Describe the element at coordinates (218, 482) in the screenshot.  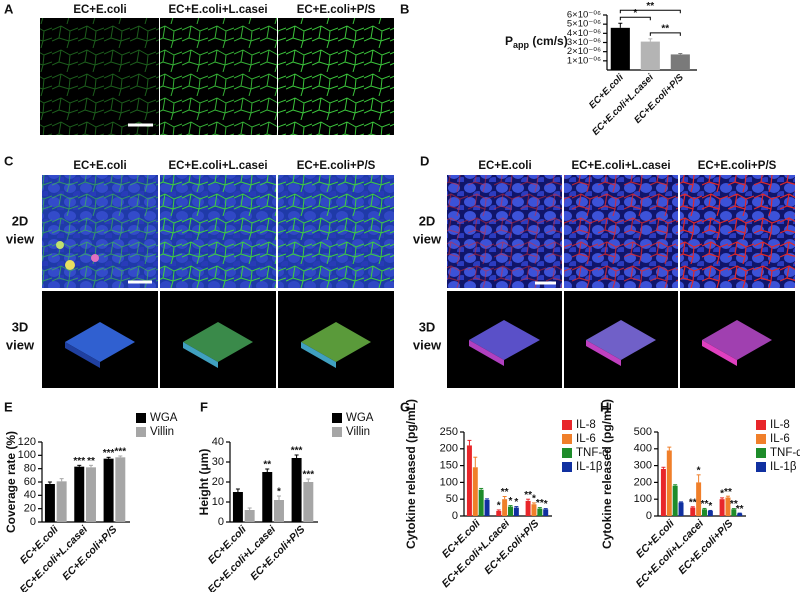
I see `y-tick-label: 20` at that location.